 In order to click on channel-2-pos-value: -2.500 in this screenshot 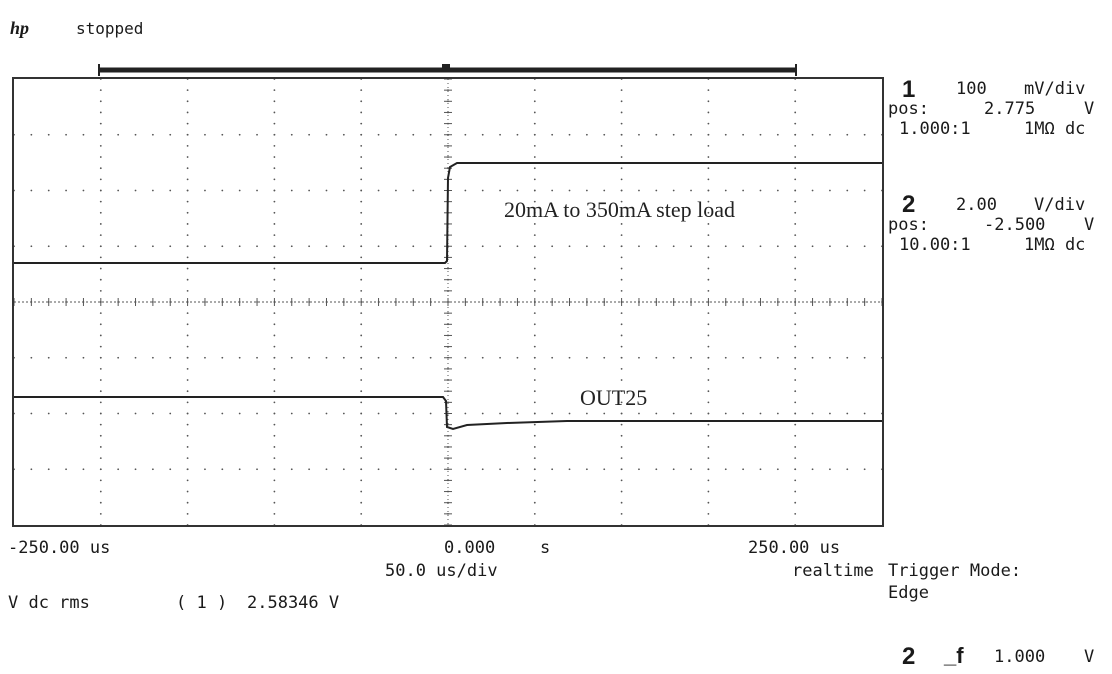, I will do `click(1015, 225)`.